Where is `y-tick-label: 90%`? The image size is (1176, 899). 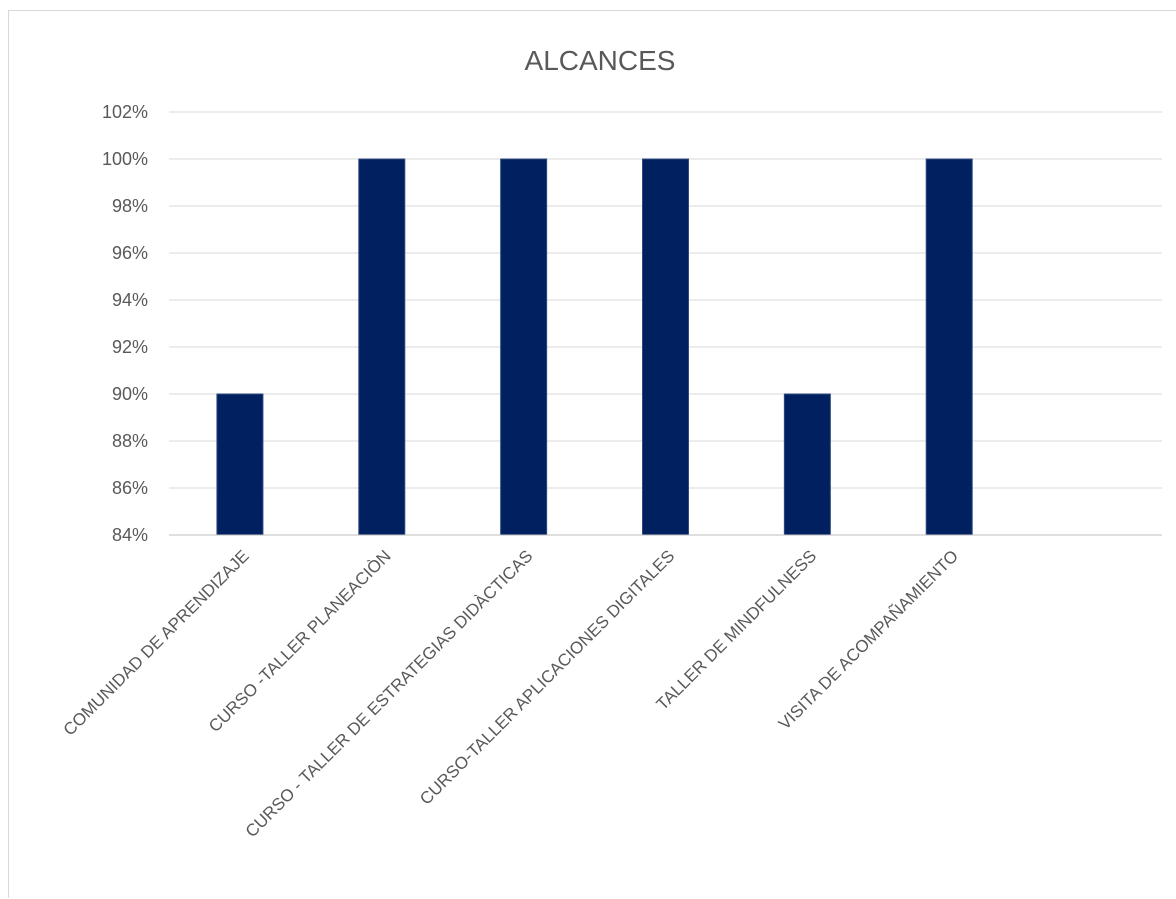
y-tick-label: 90% is located at coordinates (130, 394).